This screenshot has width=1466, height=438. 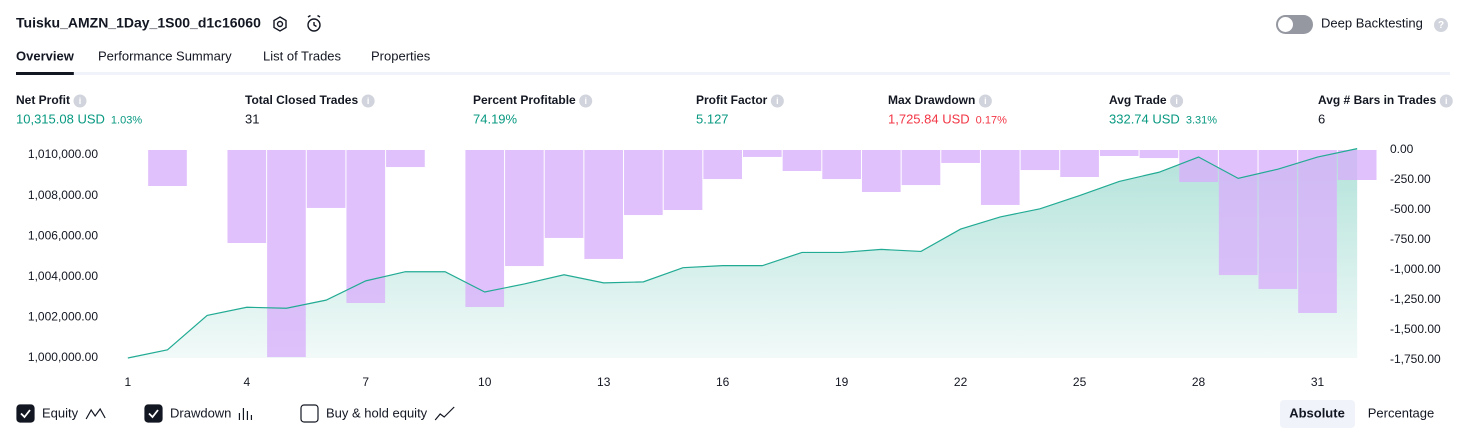 What do you see at coordinates (165, 55) in the screenshot?
I see `tab: Performance Summary` at bounding box center [165, 55].